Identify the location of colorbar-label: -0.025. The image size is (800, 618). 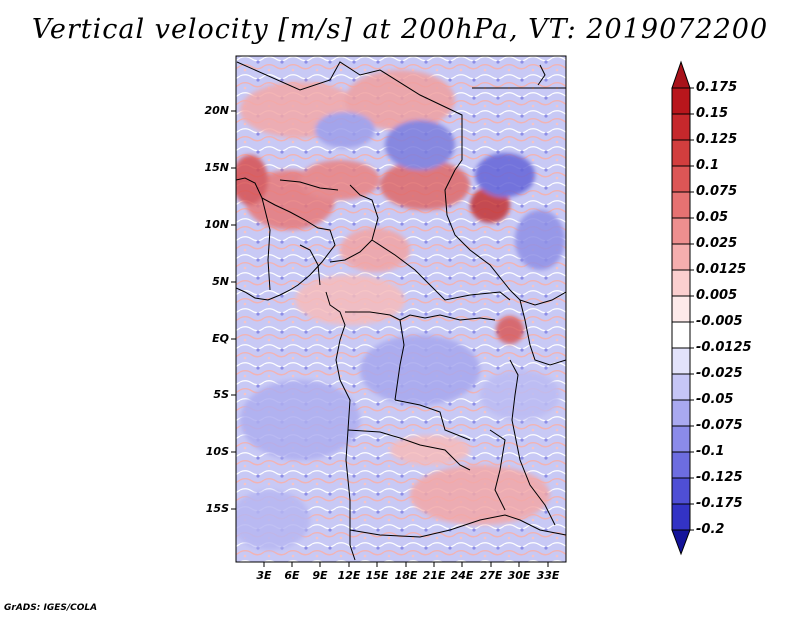
(719, 373).